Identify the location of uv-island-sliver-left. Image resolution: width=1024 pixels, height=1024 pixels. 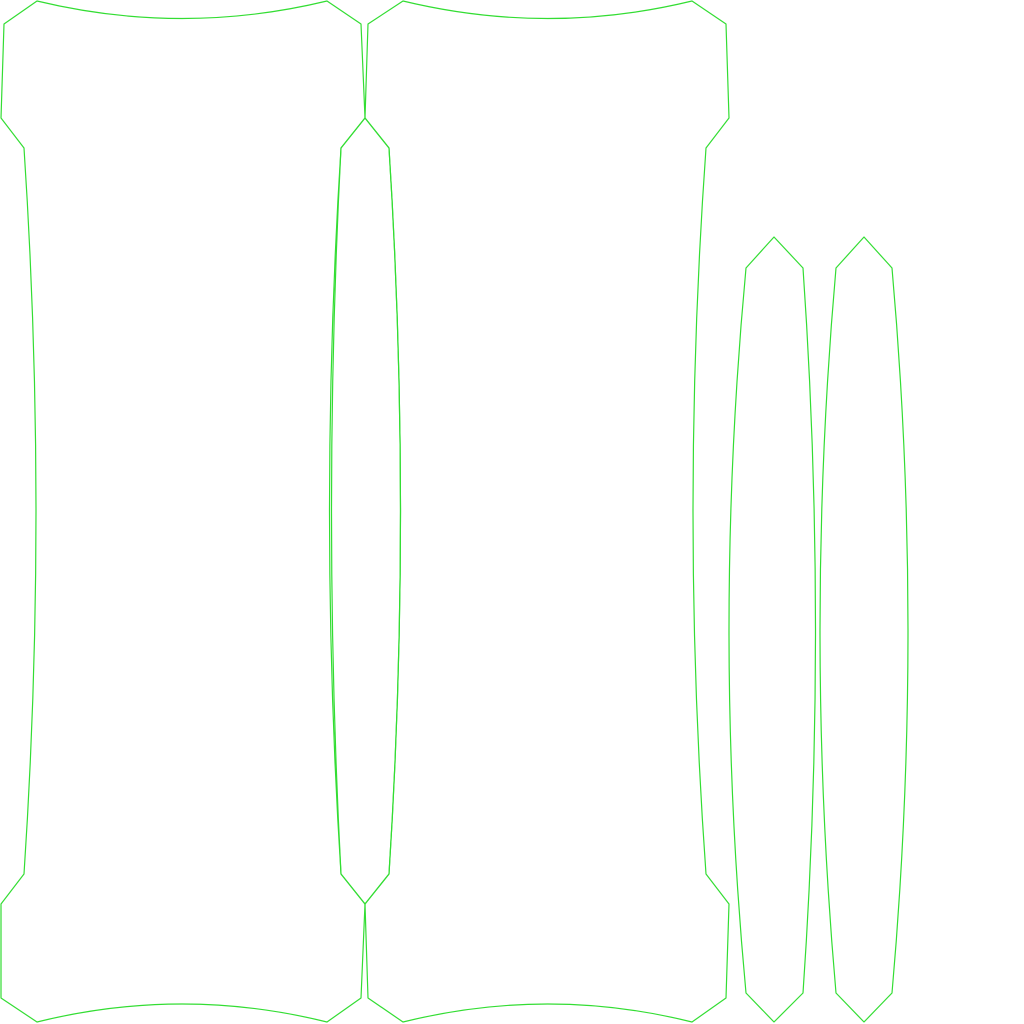
(772, 629).